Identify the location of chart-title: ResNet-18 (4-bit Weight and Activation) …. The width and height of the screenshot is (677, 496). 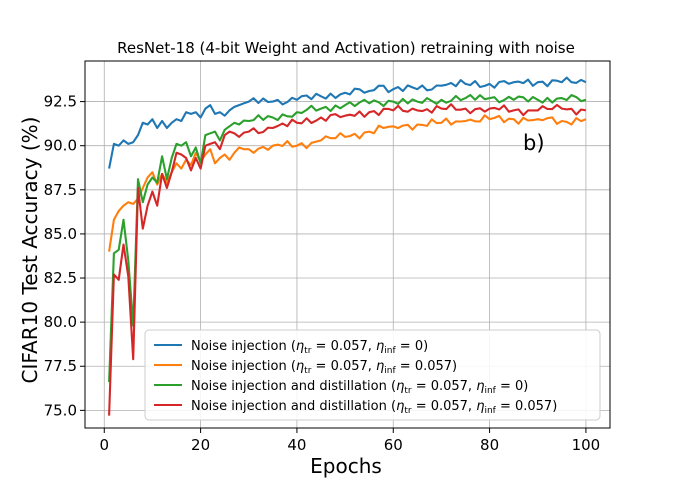
(346, 48).